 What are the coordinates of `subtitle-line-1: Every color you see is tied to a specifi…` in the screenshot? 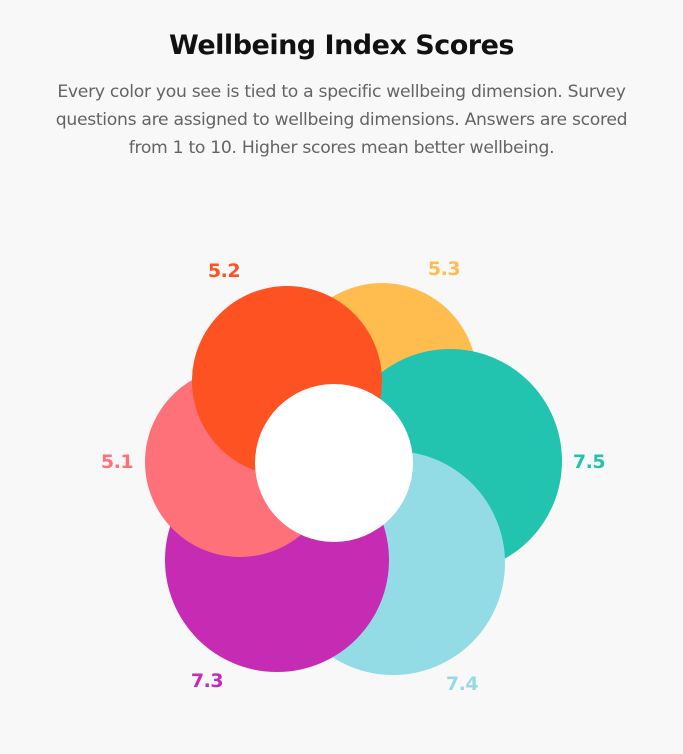 It's located at (341, 92).